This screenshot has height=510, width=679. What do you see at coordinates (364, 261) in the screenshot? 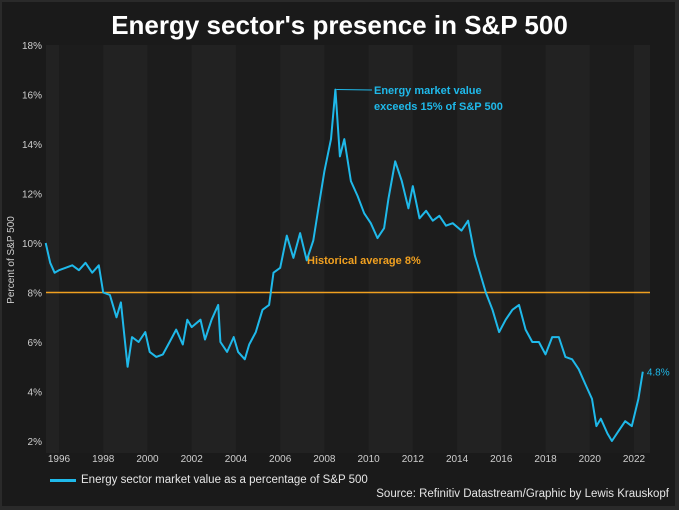
I see `historical-average-label: Historical average 8%` at bounding box center [364, 261].